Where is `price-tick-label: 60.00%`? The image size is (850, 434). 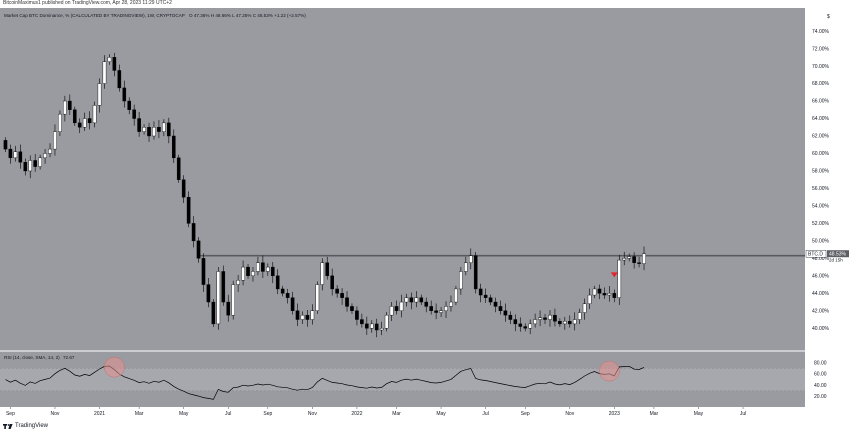
price-tick-label: 60.00% is located at coordinates (821, 154).